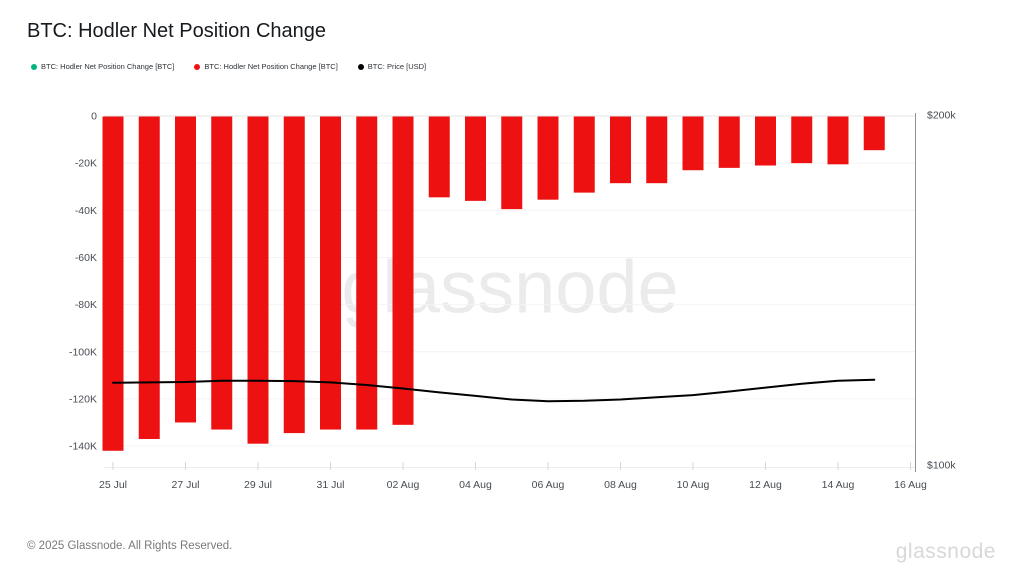  What do you see at coordinates (397, 66) in the screenshot?
I see `legend-item-label: BTC: Price [USD]` at bounding box center [397, 66].